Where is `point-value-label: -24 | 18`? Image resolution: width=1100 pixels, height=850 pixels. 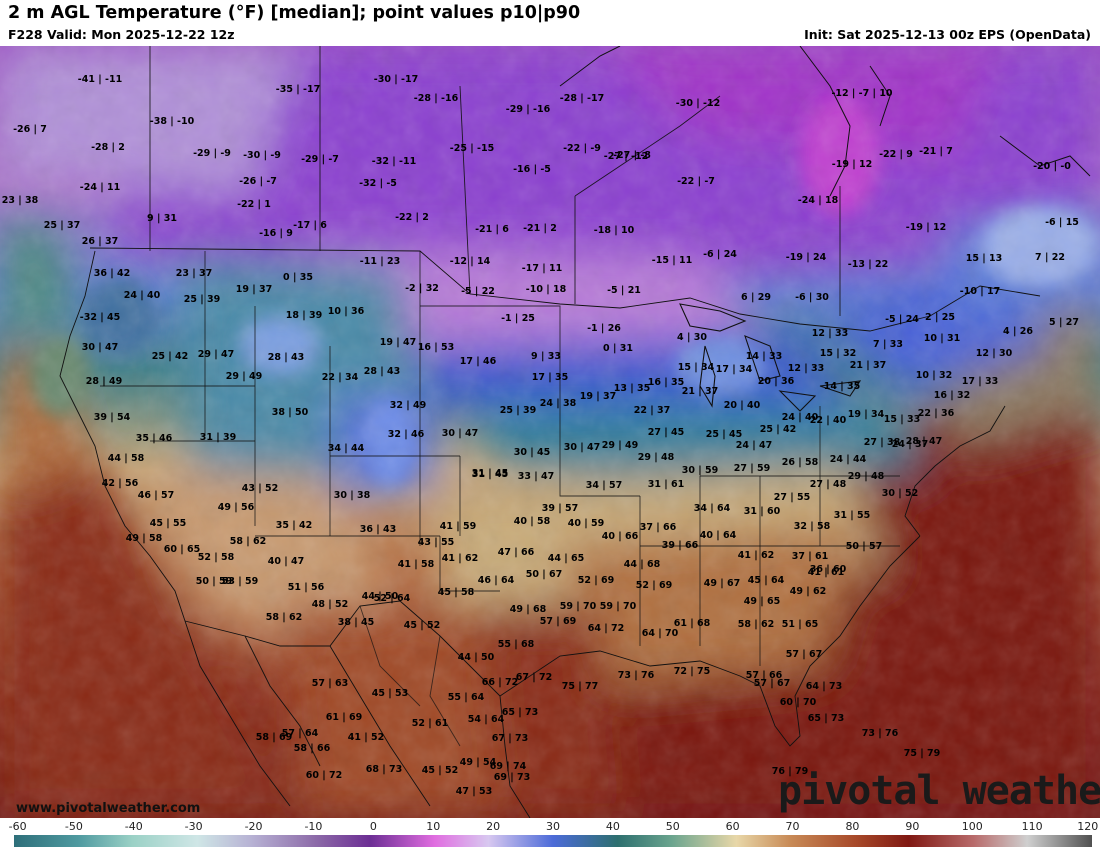 point-value-label: -24 | 18 is located at coordinates (818, 200).